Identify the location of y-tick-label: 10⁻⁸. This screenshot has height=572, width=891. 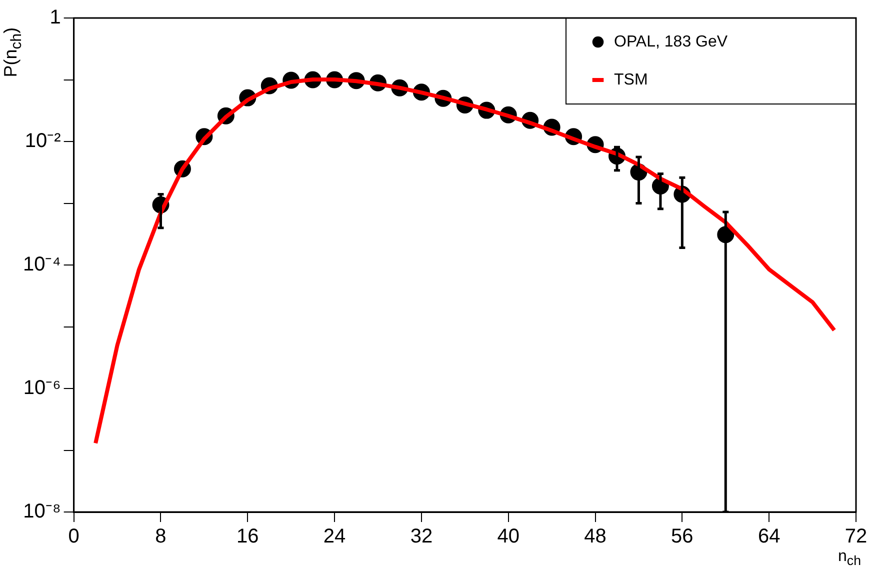
(42, 511).